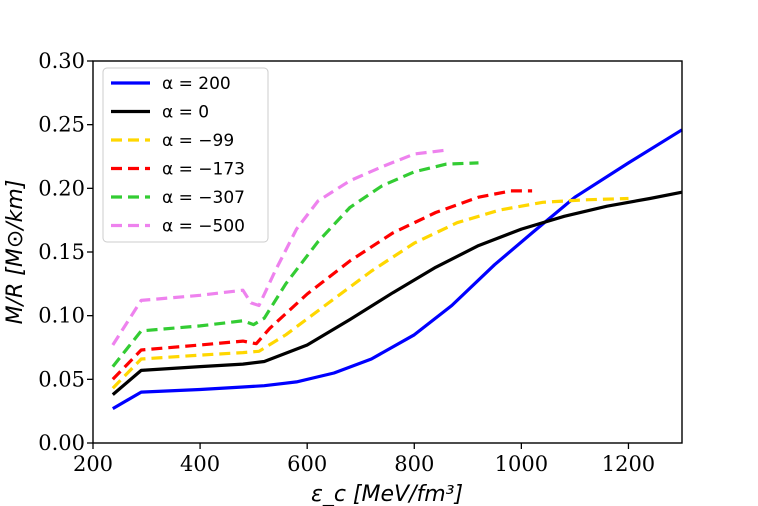  I want to click on x-tick-label: 1000, so click(521, 464).